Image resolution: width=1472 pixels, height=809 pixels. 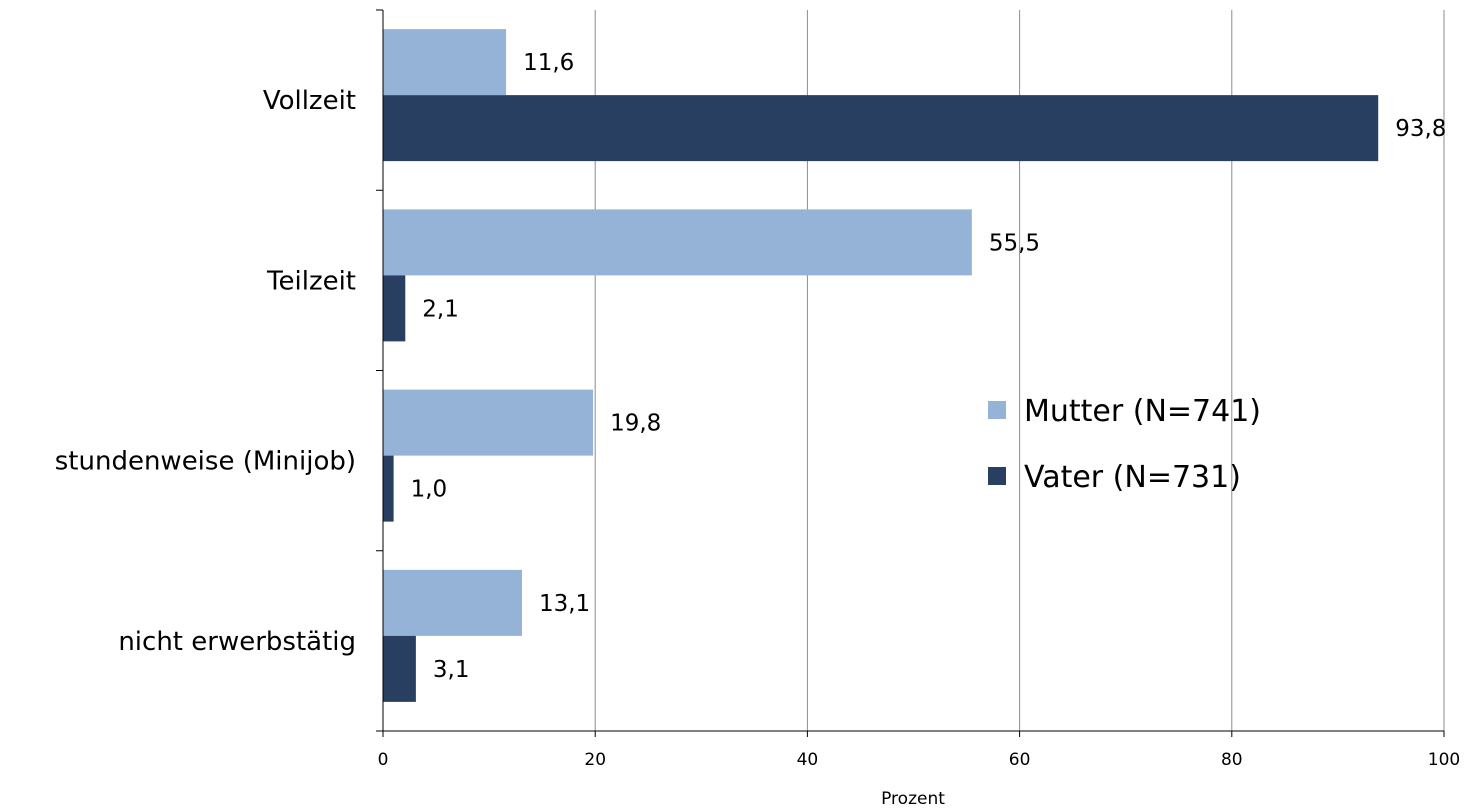 I want to click on data-label: 11,6, so click(x=548, y=63).